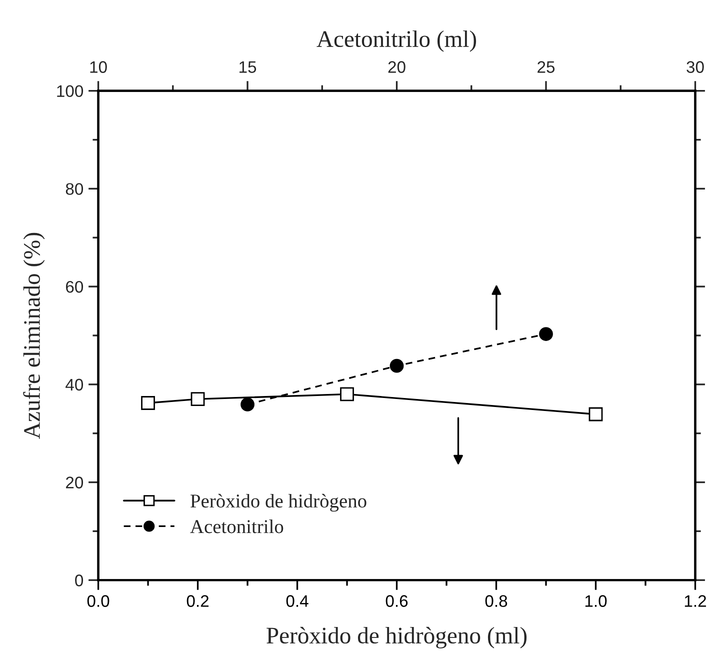 The height and width of the screenshot is (663, 728). What do you see at coordinates (278, 503) in the screenshot?
I see `legend-label: Peròxido de hidrògeno` at bounding box center [278, 503].